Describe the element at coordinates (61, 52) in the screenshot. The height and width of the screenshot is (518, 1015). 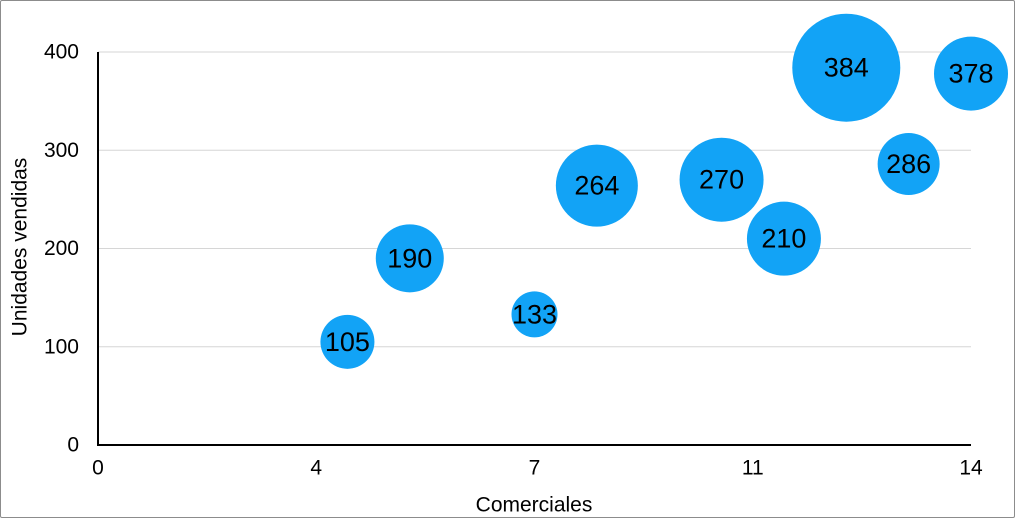
I see `y-tick-label-400: 400` at that location.